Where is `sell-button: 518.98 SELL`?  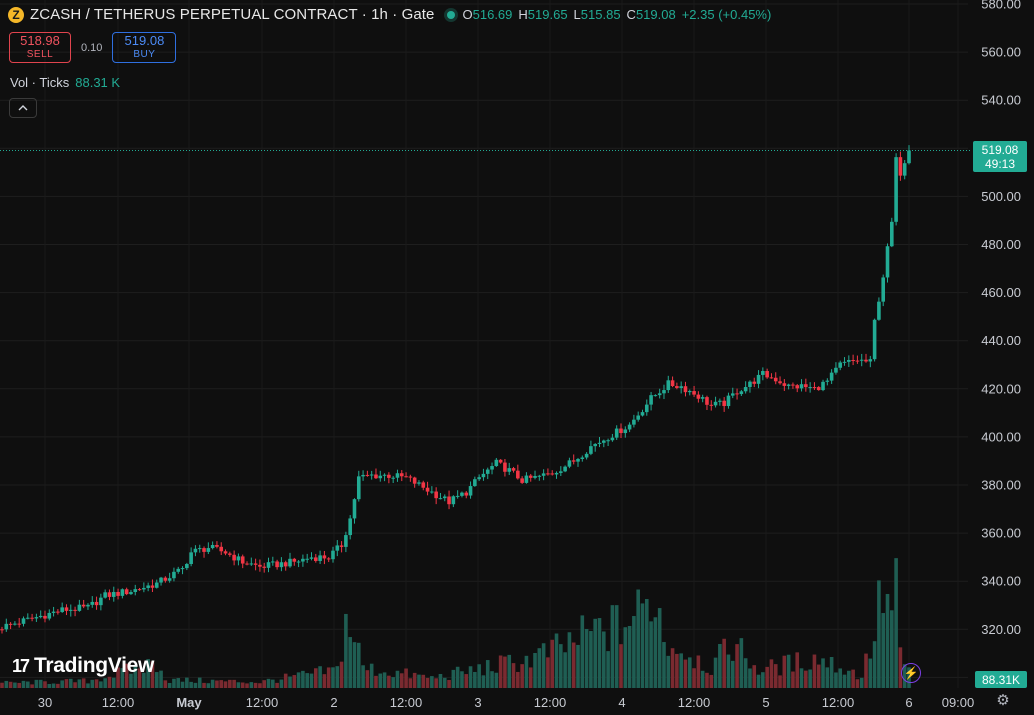
sell-button: 518.98 SELL is located at coordinates (40, 47).